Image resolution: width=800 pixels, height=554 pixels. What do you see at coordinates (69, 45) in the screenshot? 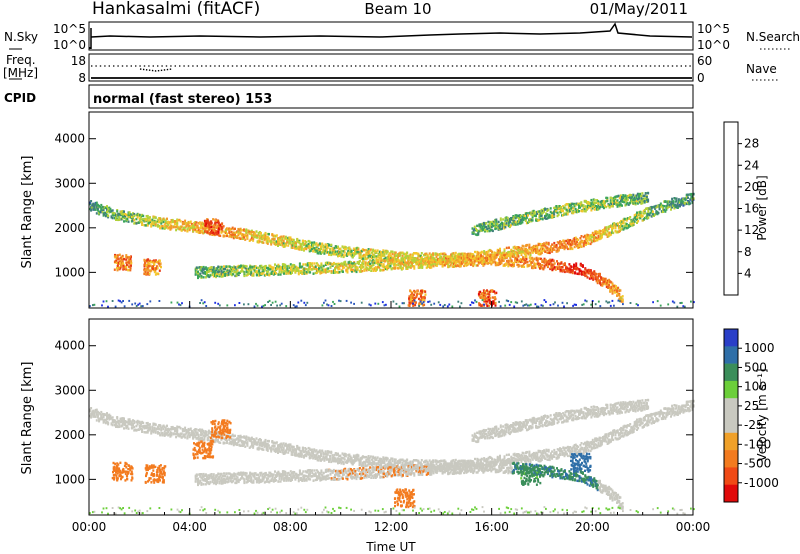
I see `noise-tick-bottom-left: 10^0` at bounding box center [69, 45].